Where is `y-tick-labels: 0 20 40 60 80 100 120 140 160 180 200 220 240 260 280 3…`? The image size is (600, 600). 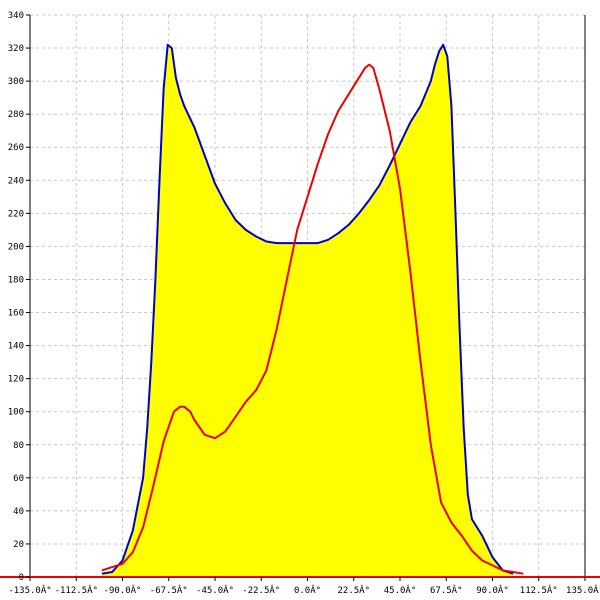
y-tick-labels: 0 20 40 60 80 100 120 140 160 180 200 220 240 260 280 3… is located at coordinates (19, 297).